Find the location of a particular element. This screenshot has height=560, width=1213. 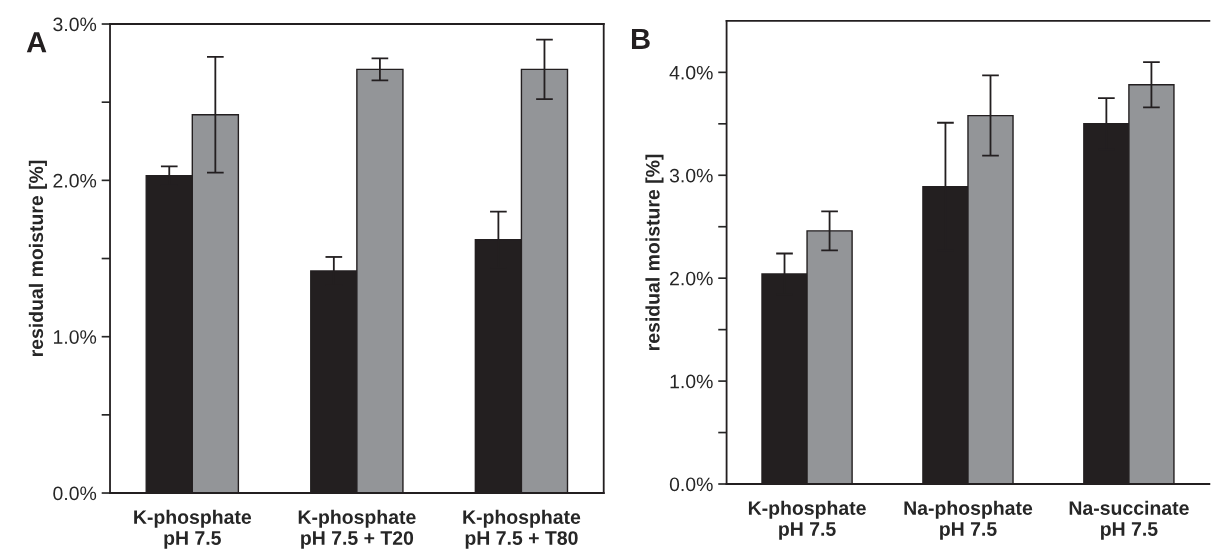

x-tick-label: Na-succinate pH 7.5 is located at coordinates (1129, 520).